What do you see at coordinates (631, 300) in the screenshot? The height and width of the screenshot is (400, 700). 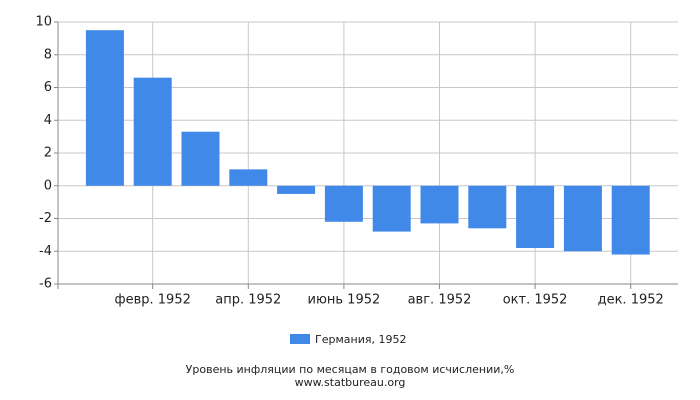 I see `x-tick-label: дек. 1952` at bounding box center [631, 300].